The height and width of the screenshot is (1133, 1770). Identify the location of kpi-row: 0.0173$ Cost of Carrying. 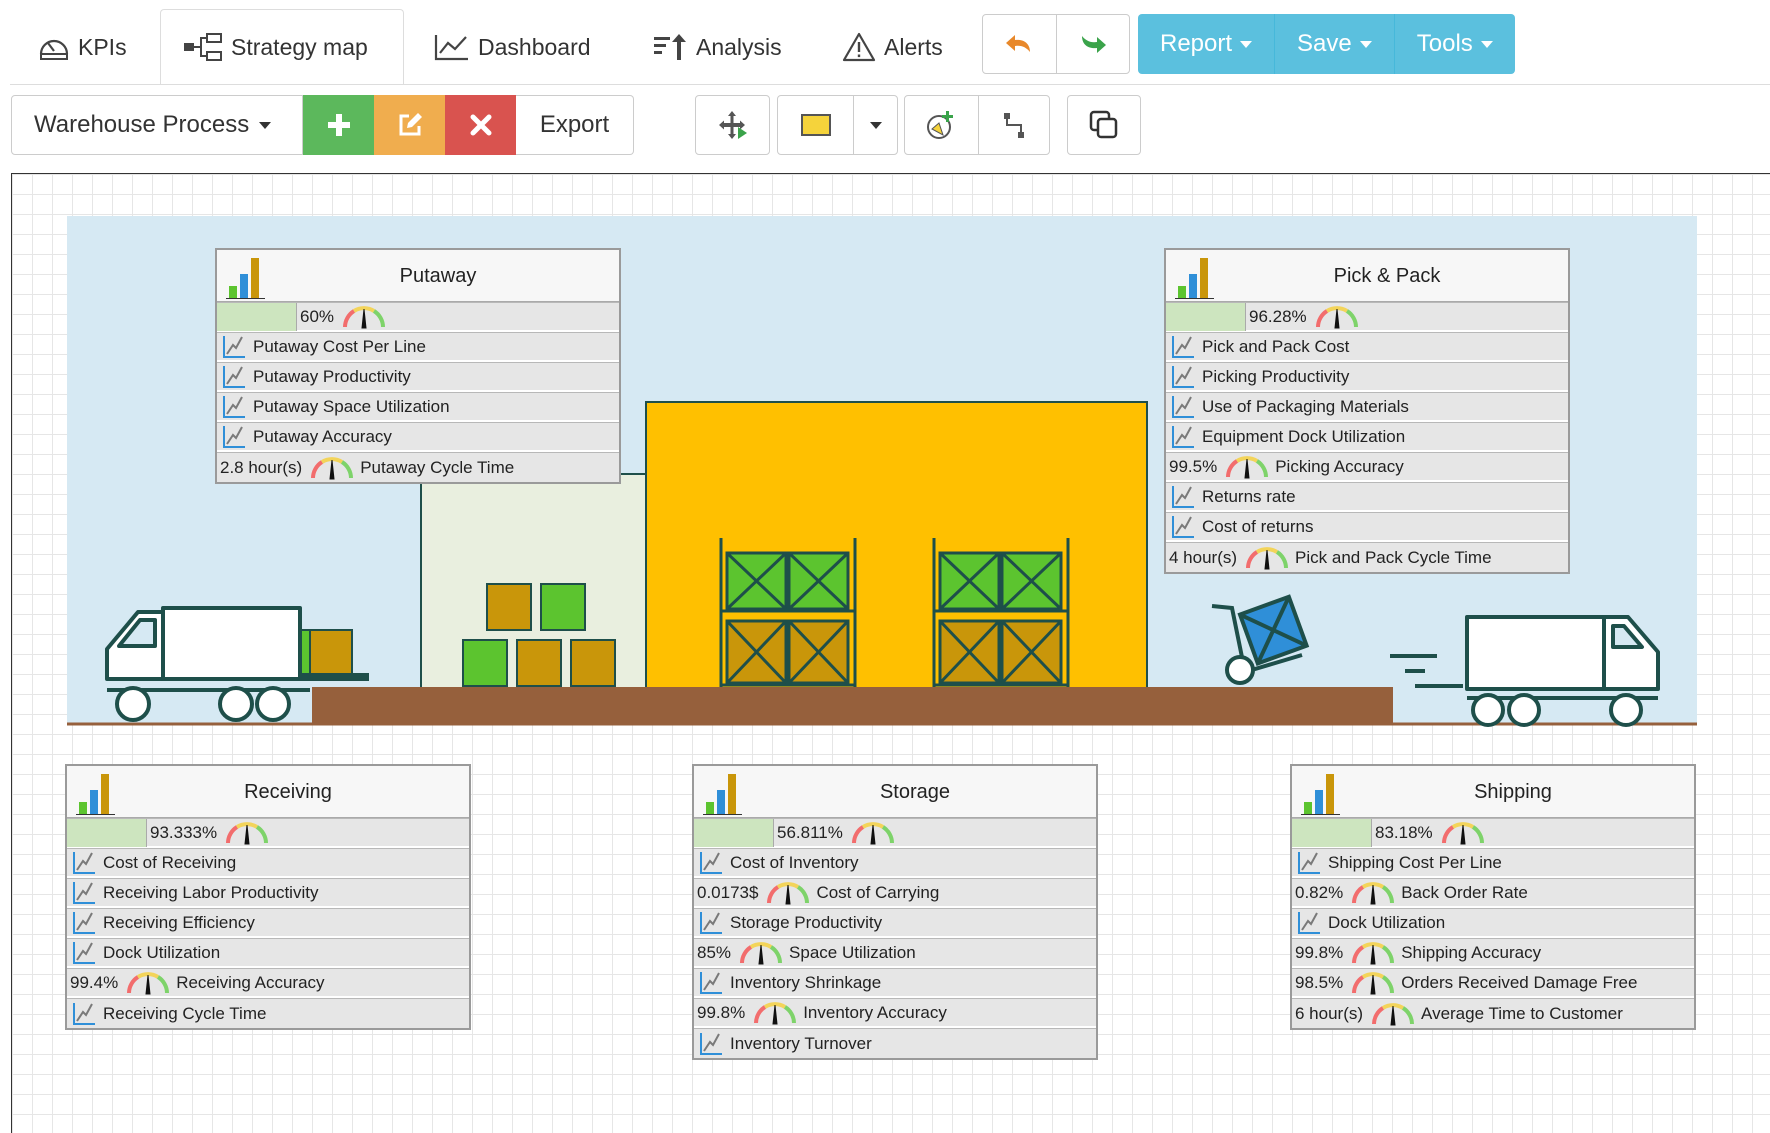
(895, 893).